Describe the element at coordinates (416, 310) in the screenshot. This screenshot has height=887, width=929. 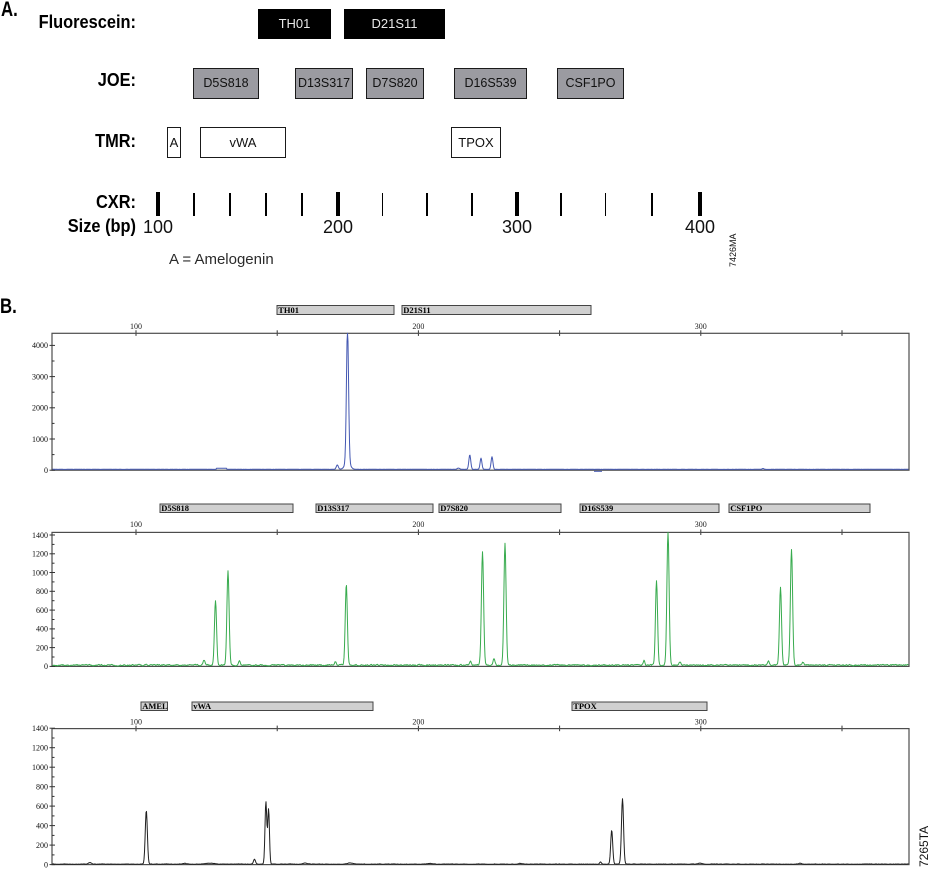
I see `svg-text: D21S11` at that location.